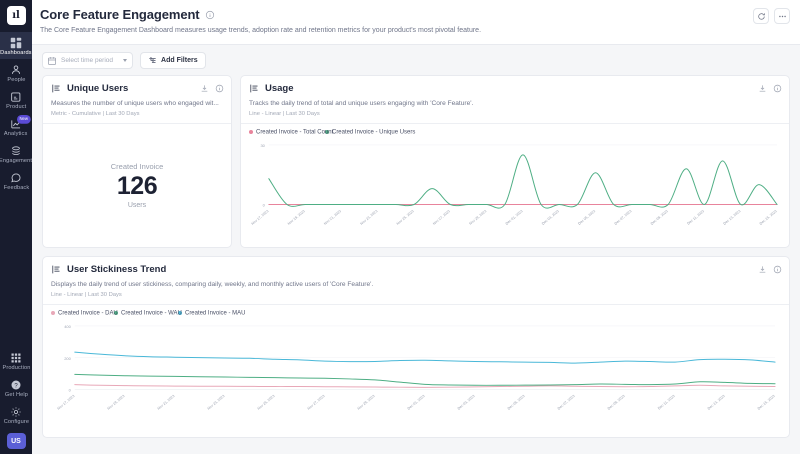 The width and height of the screenshot is (800, 454). Describe the element at coordinates (16, 414) in the screenshot. I see `sidebar-item-configure: Configure` at that location.